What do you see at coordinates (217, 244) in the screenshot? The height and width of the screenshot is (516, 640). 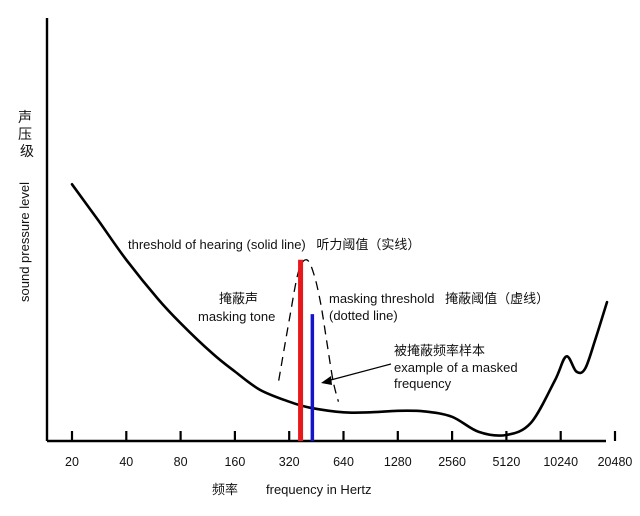 I see `hearing-threshold-label-en: threshold of hearing (solid line)` at bounding box center [217, 244].